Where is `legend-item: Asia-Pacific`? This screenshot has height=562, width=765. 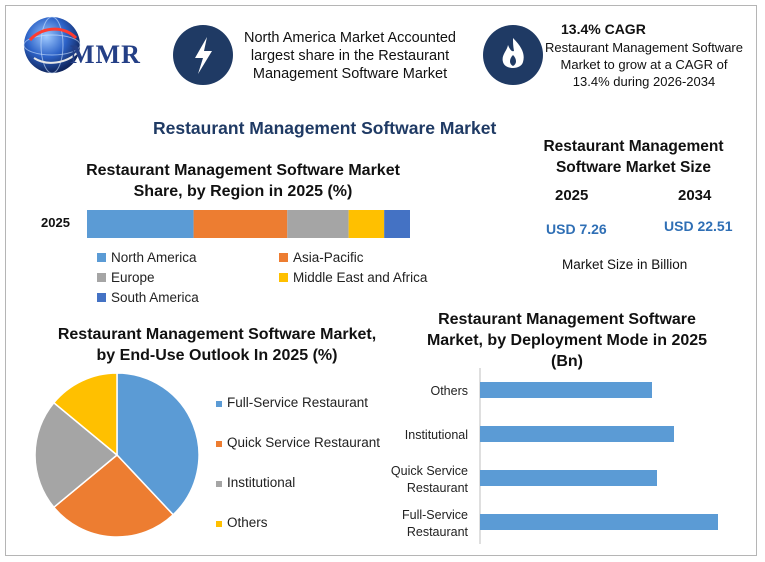 legend-item: Asia-Pacific is located at coordinates (321, 257).